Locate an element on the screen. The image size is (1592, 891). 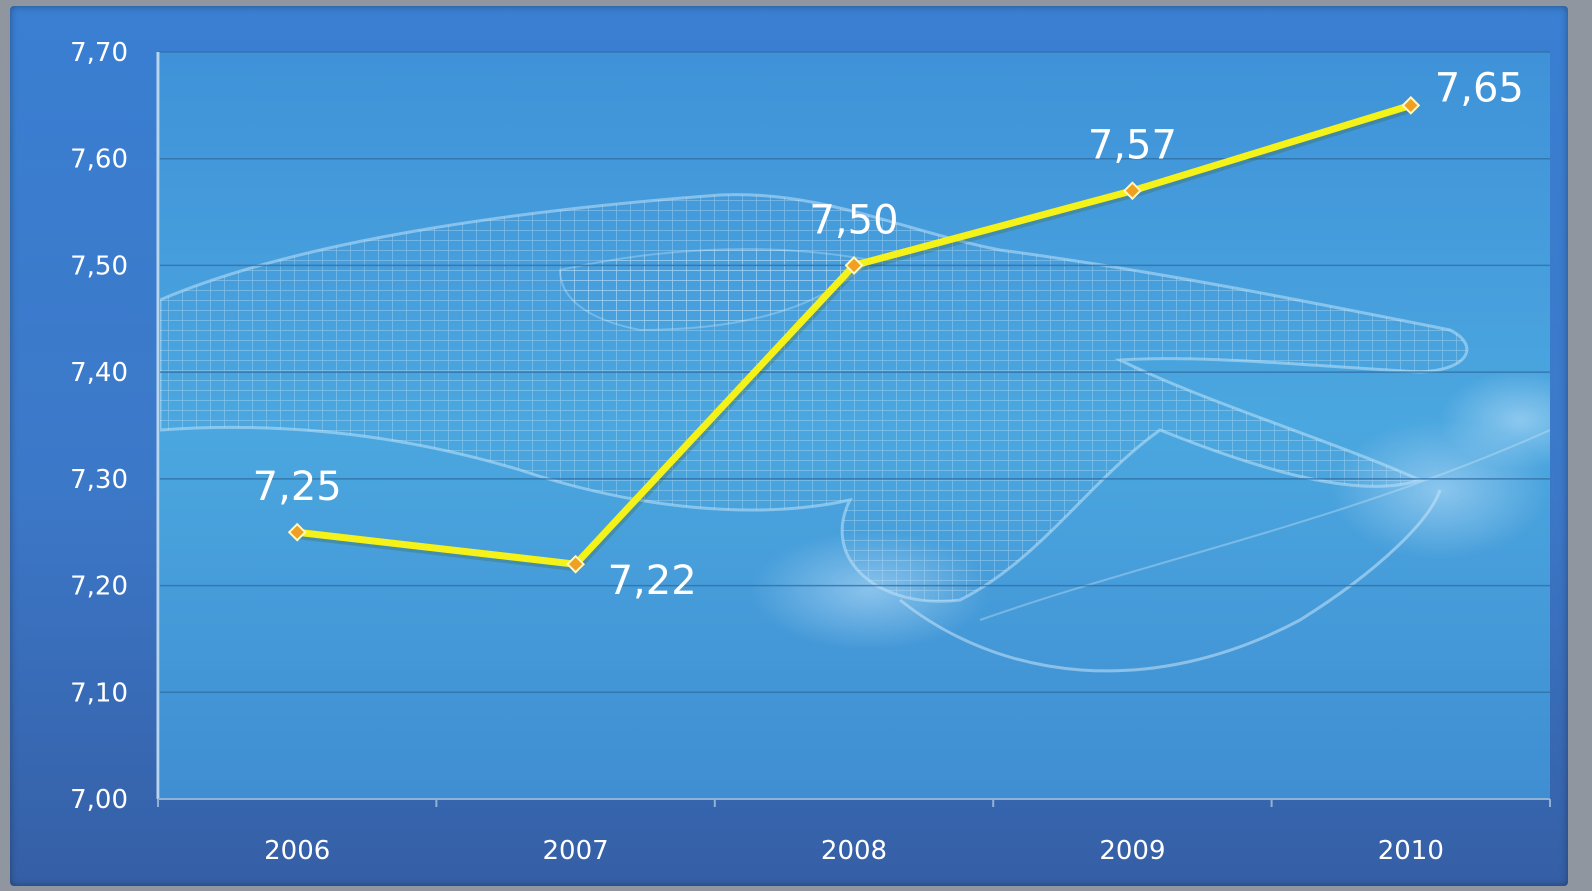
x-tick-label: 2008 is located at coordinates (854, 851).